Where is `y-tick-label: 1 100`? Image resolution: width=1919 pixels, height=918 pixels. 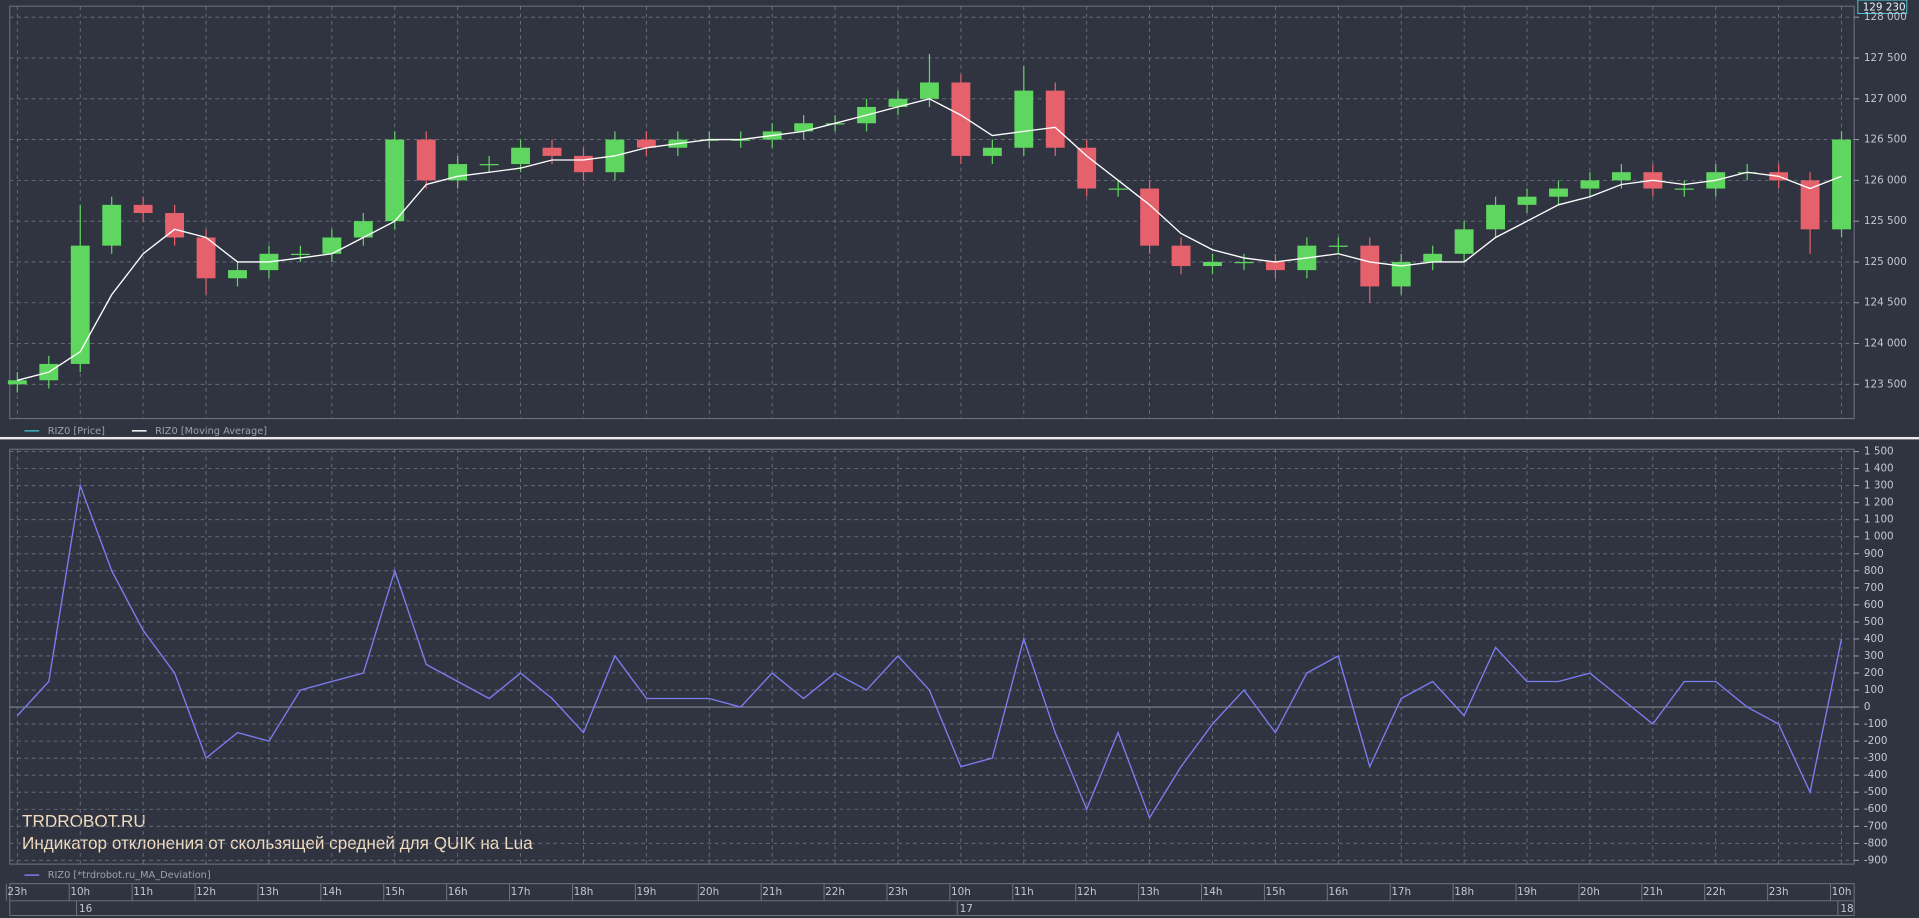 y-tick-label: 1 100 is located at coordinates (1879, 520).